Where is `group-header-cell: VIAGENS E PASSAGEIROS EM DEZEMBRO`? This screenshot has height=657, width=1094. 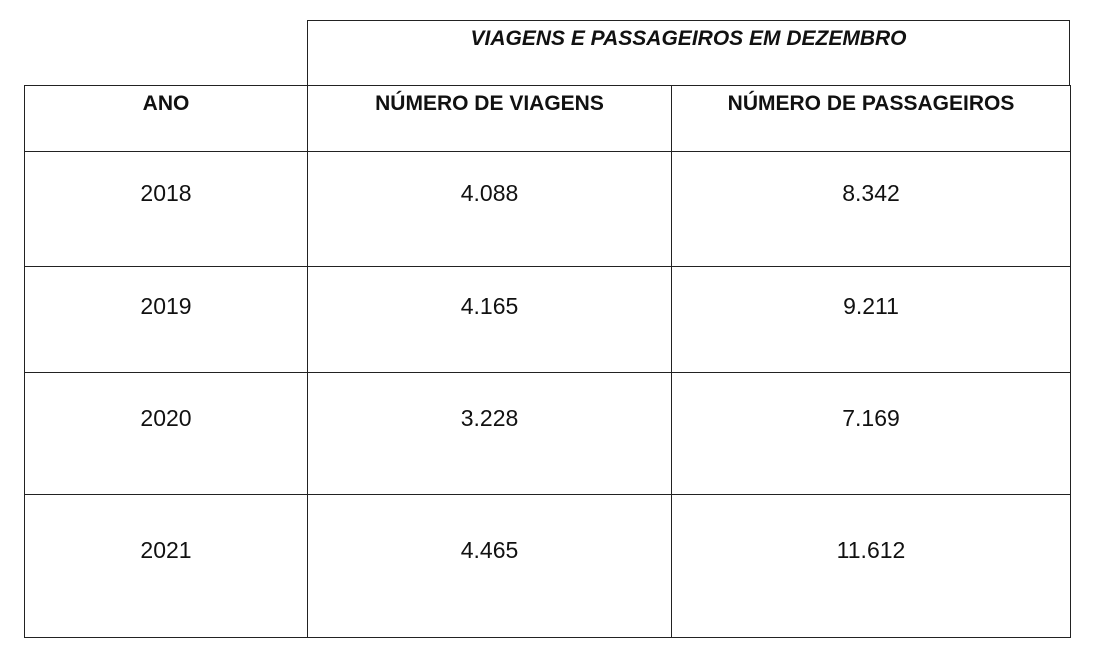
group-header-cell: VIAGENS E PASSAGEIROS EM DEZEMBRO is located at coordinates (688, 53).